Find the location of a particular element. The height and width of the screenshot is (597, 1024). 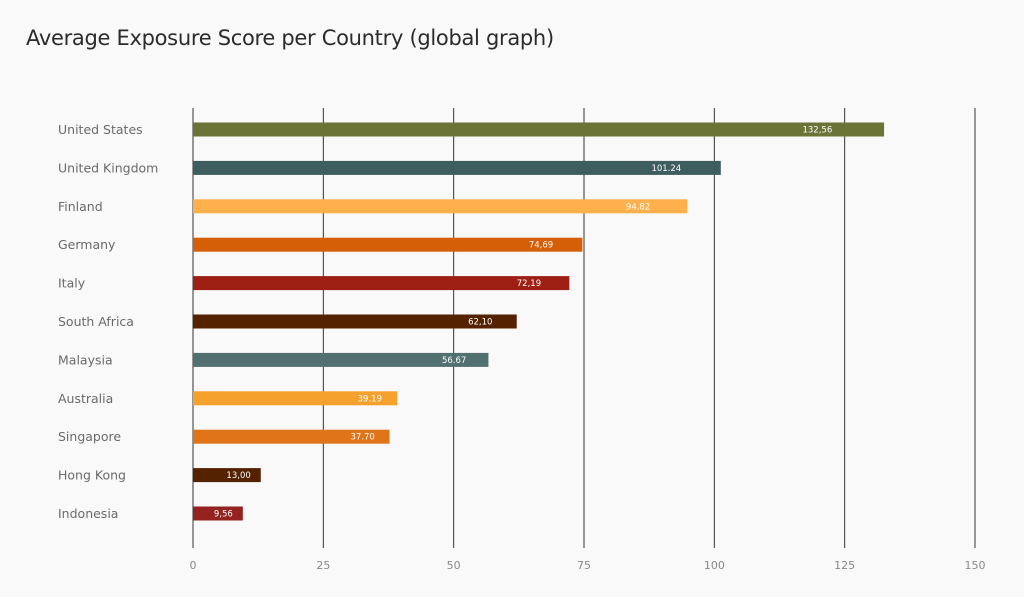

data-label: 56.67 is located at coordinates (454, 361).